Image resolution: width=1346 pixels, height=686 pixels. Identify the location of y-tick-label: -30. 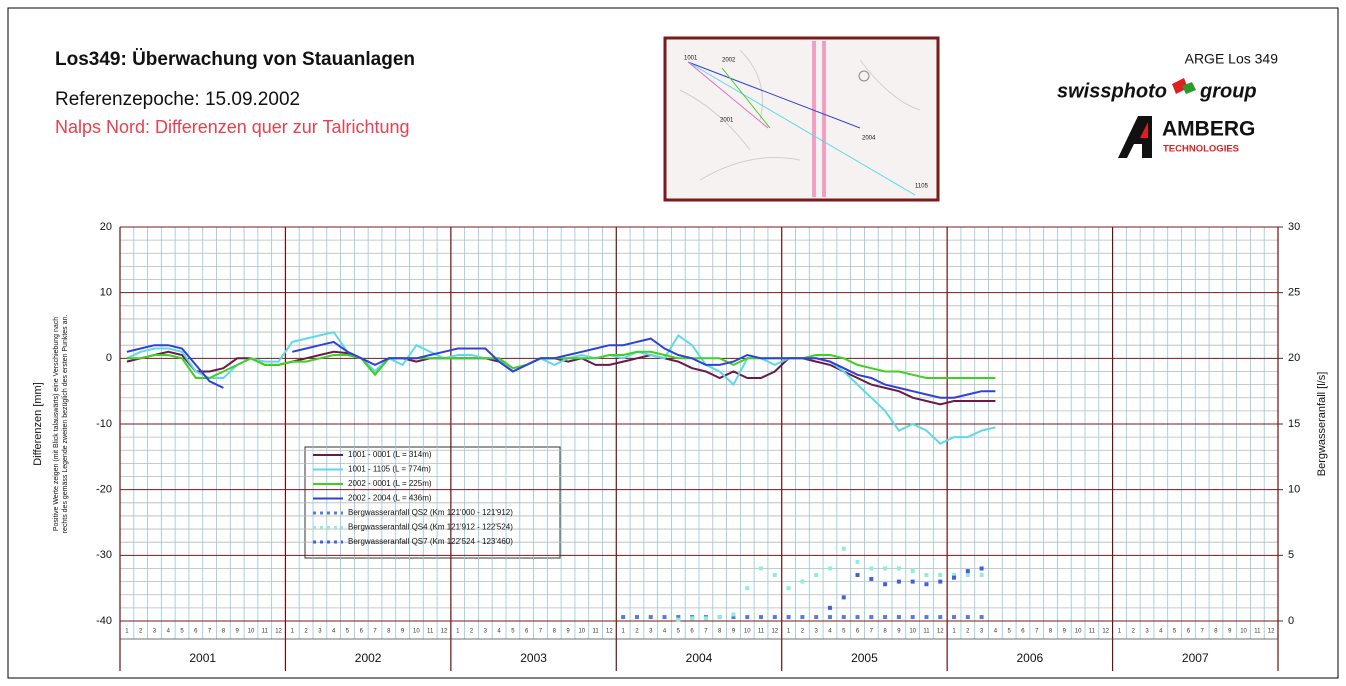
(104, 555).